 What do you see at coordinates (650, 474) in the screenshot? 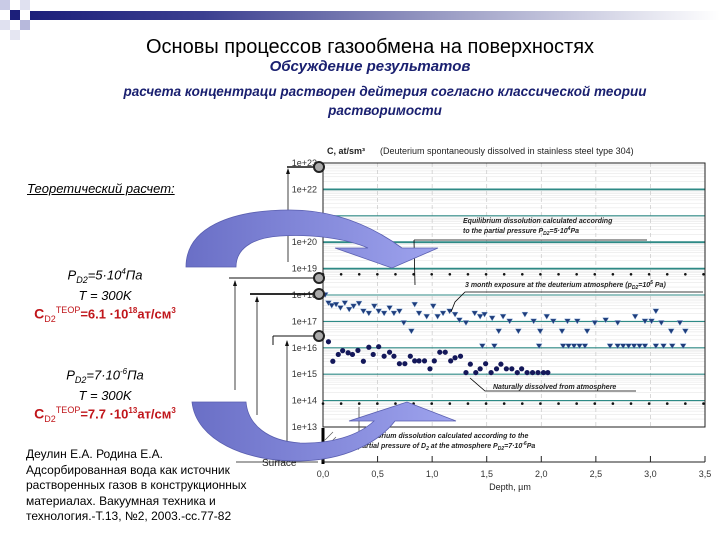
I see `x-tick-label: 3,0` at bounding box center [650, 474].